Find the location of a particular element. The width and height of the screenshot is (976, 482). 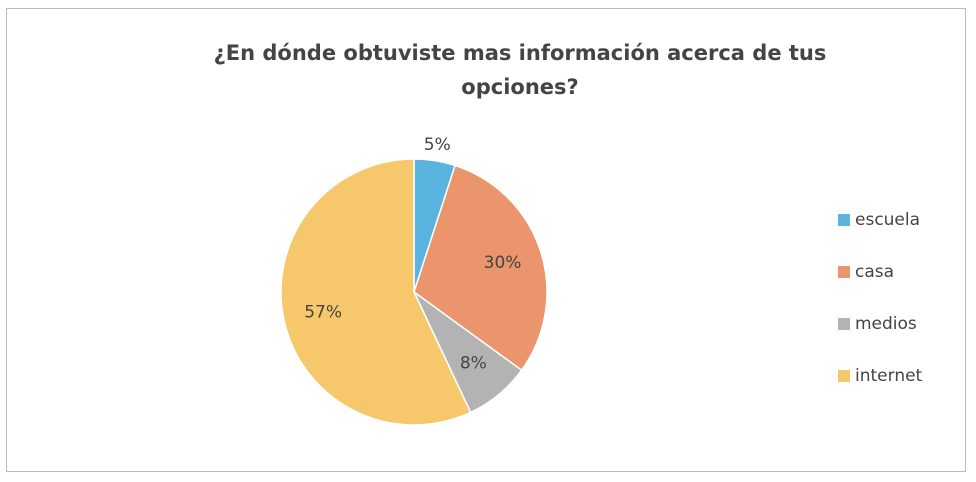

legend-label: medios is located at coordinates (886, 324).